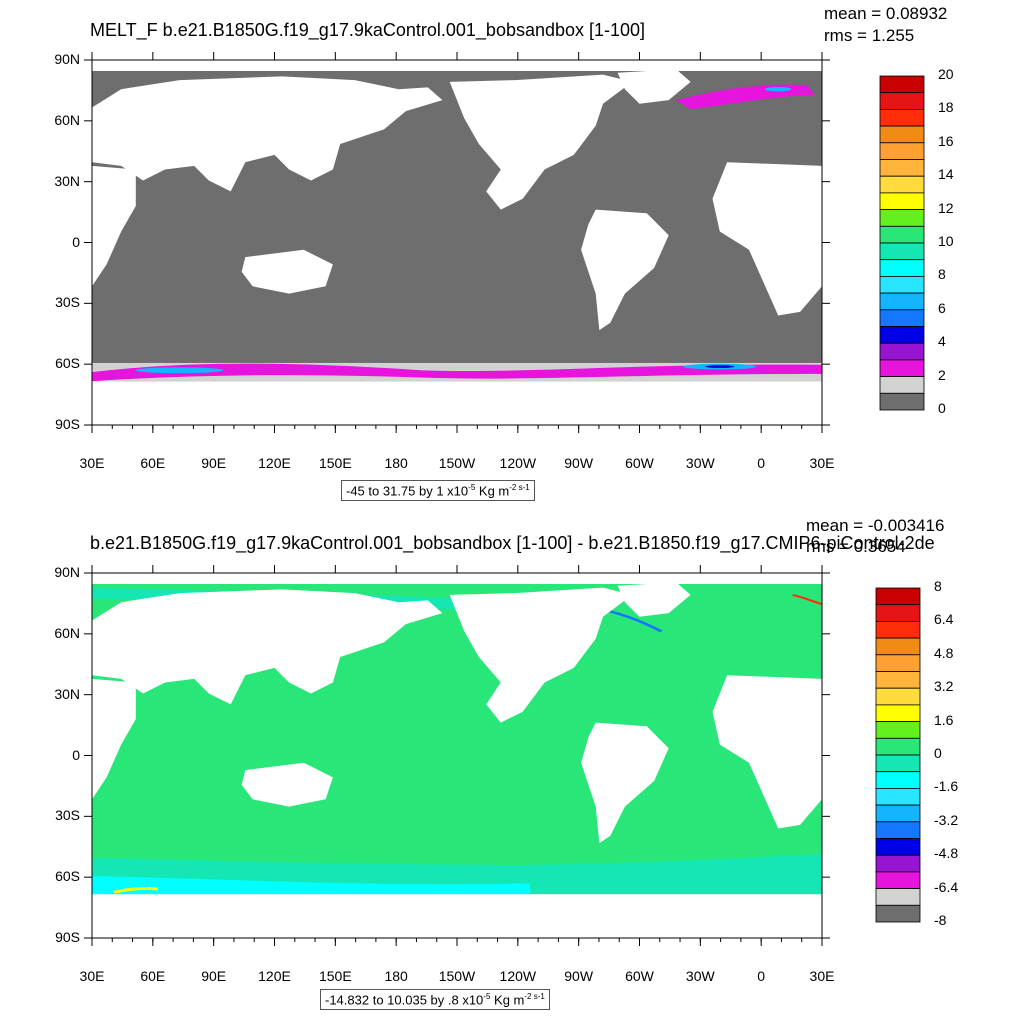 This screenshot has width=1024, height=1024. I want to click on top-melt-patch-north, so click(778, 89).